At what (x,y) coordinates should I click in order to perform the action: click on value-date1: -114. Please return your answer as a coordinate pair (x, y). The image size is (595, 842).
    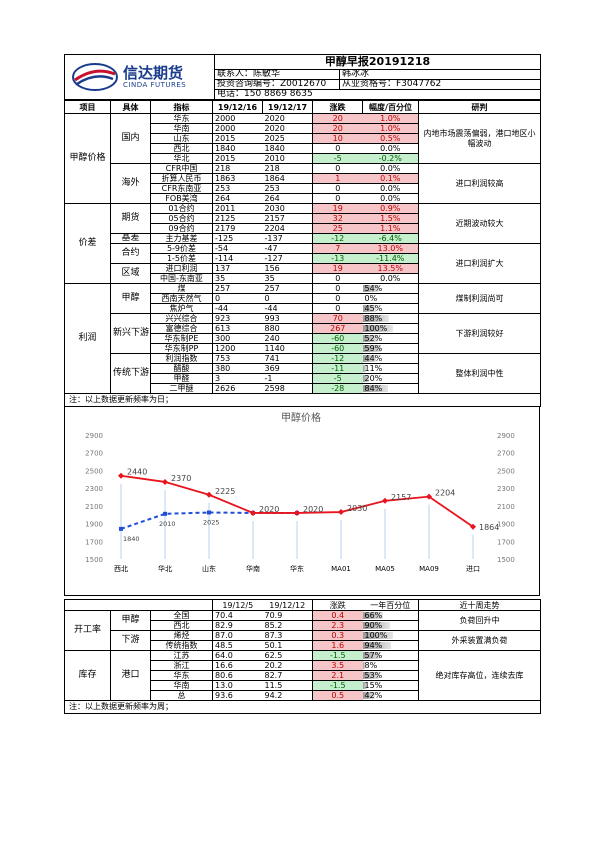
    Looking at the image, I should click on (237, 258).